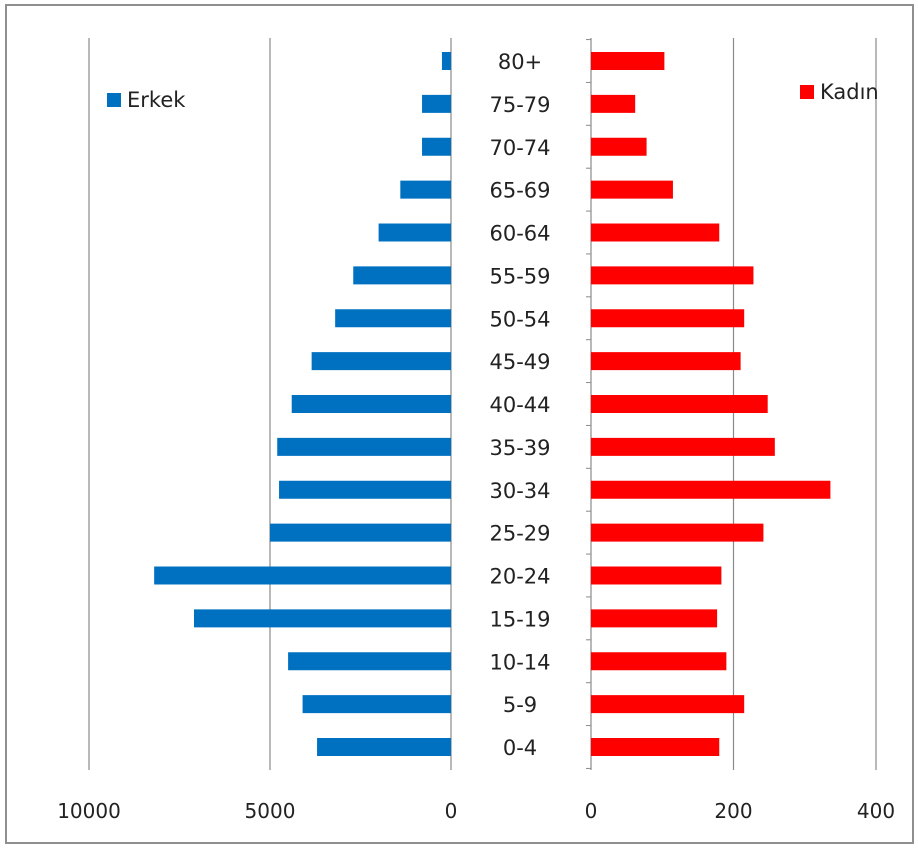 This screenshot has height=848, width=918. Describe the element at coordinates (591, 811) in the screenshot. I see `tick-label-right: 0` at that location.